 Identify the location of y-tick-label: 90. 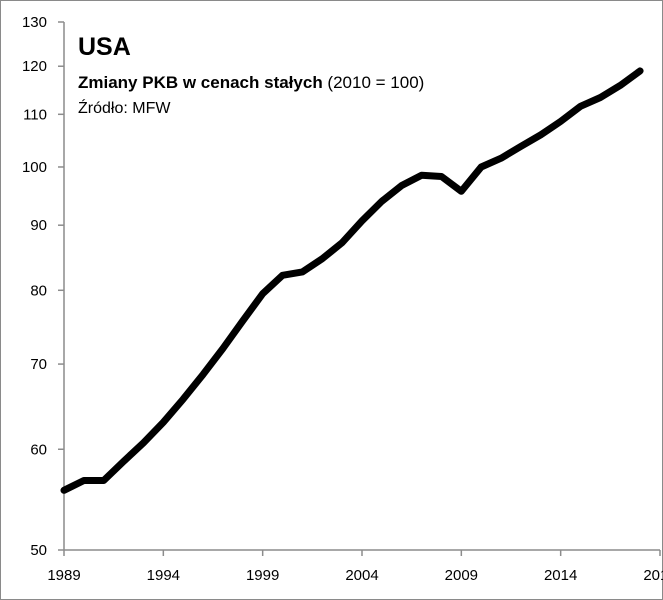
(38, 225).